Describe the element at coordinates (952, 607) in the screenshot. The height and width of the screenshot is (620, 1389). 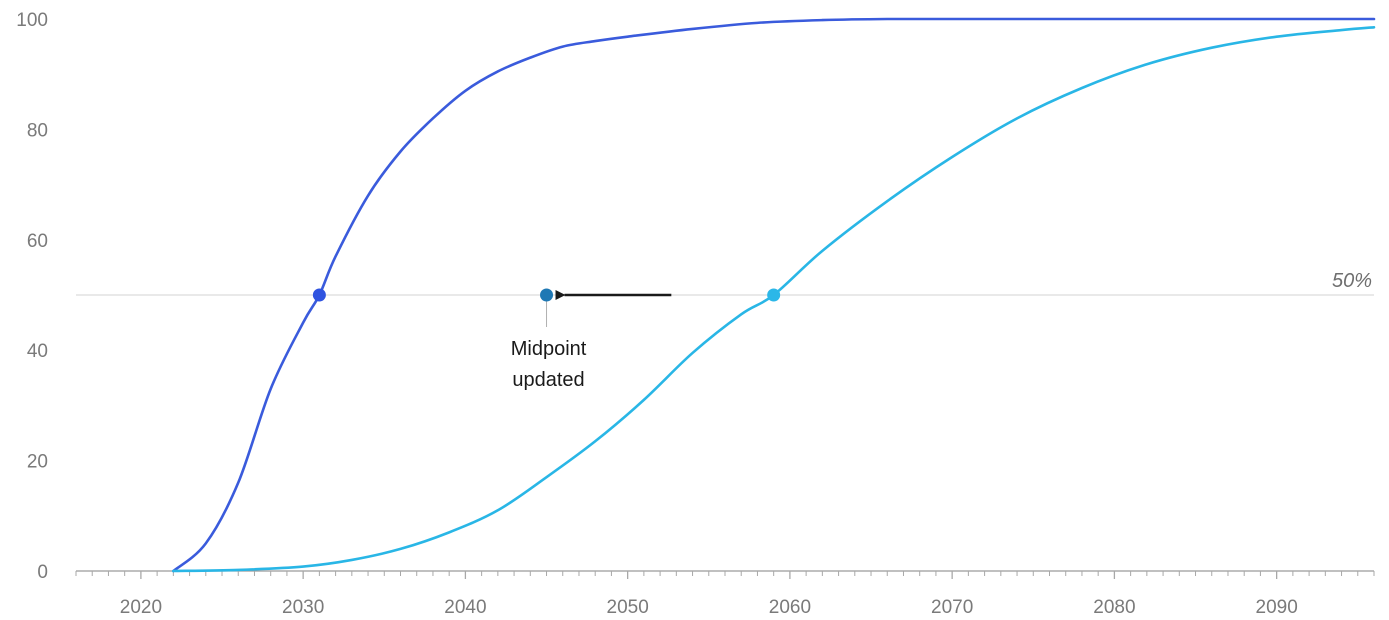
I see `x-tick-label: 2070` at that location.